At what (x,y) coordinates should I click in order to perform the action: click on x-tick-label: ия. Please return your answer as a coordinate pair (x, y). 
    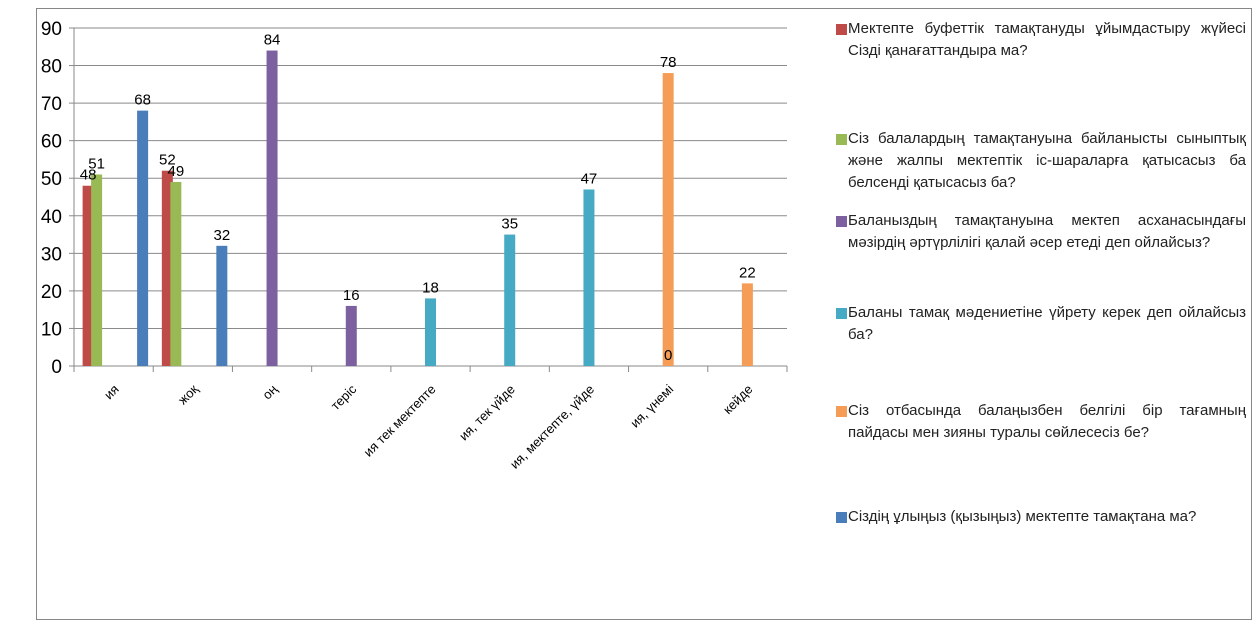
    Looking at the image, I should click on (111, 392).